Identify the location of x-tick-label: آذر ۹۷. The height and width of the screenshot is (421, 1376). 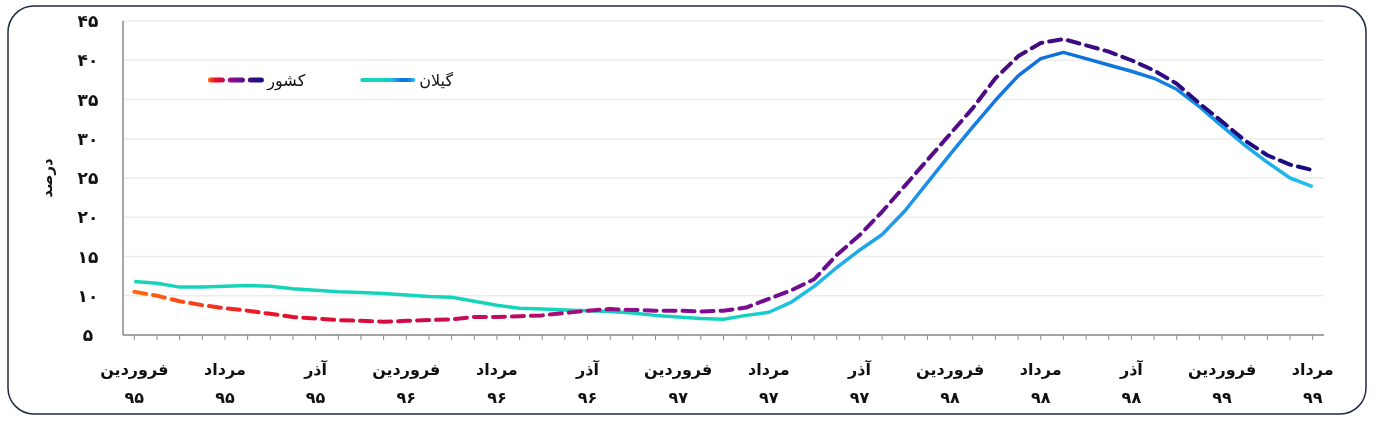
(859, 383).